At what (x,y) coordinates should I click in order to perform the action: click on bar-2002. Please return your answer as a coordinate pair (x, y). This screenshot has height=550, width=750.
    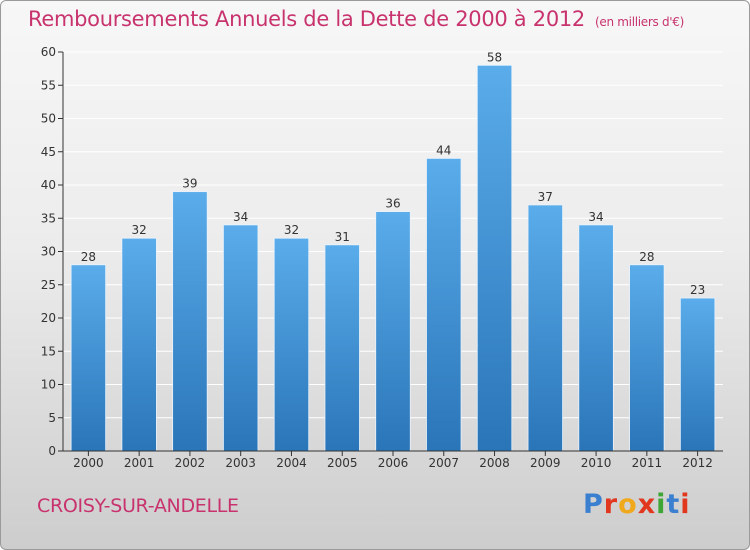
    Looking at the image, I should click on (190, 321).